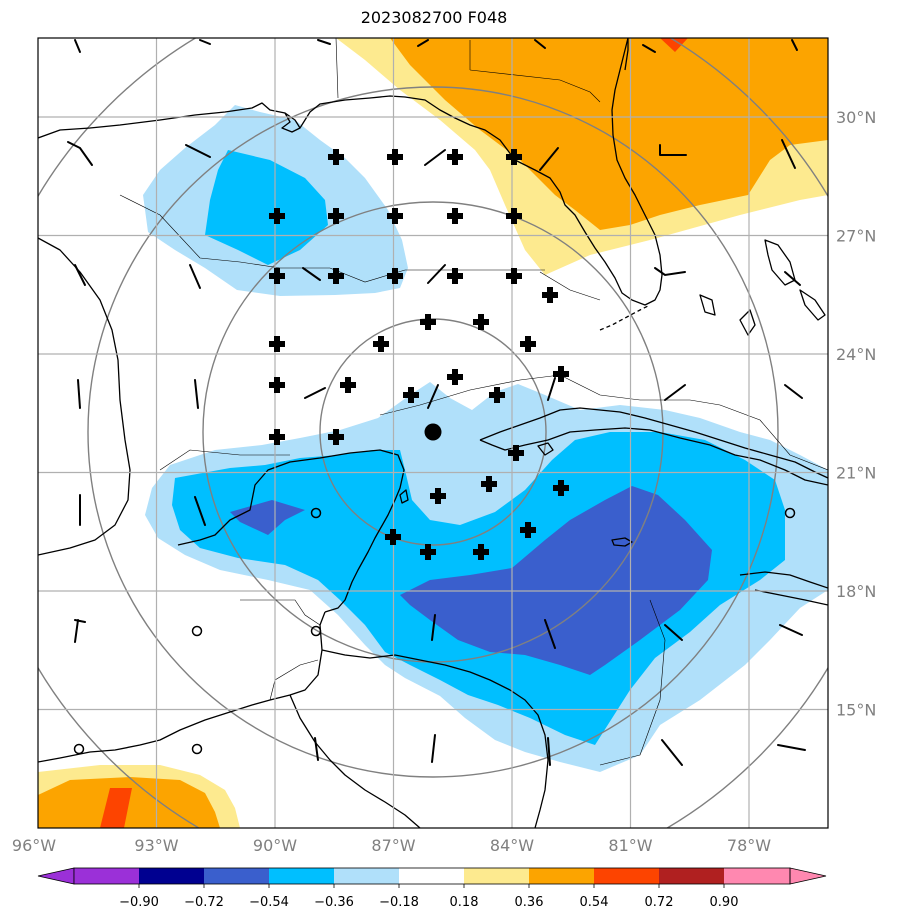  I want to click on colorbar-label: −0.54, so click(269, 902).